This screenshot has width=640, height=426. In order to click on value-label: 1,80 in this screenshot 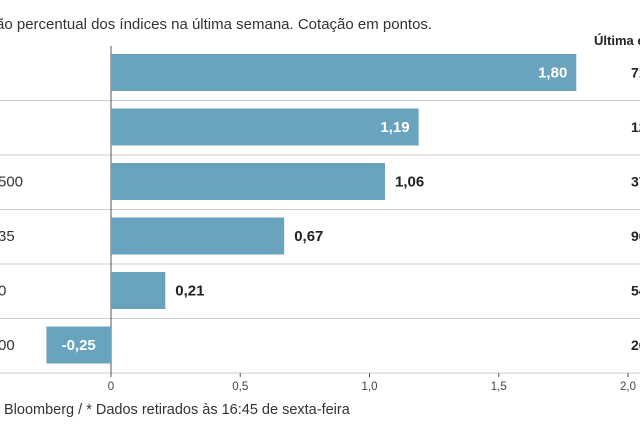, I will do `click(552, 73)`.